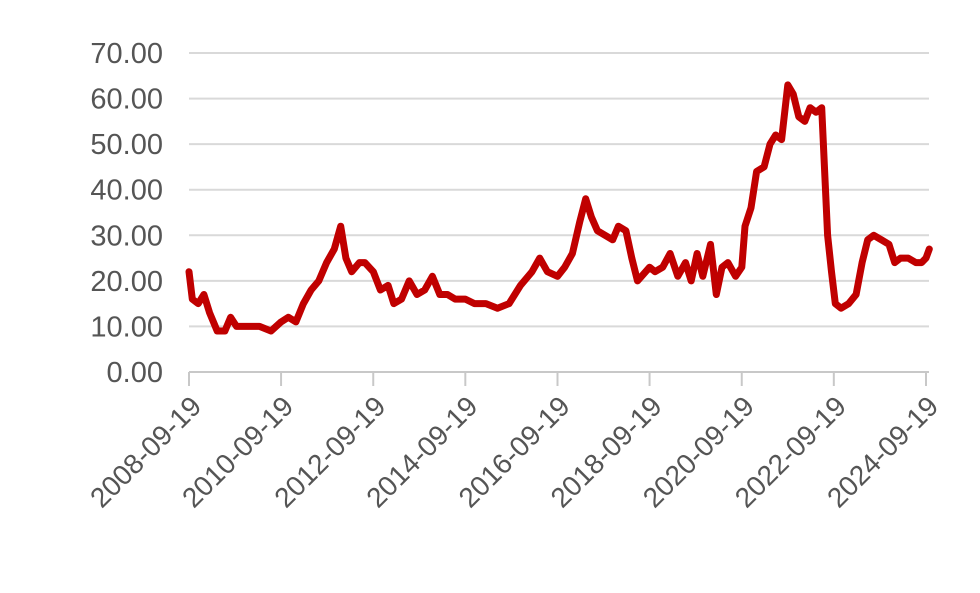 The height and width of the screenshot is (593, 980). What do you see at coordinates (126, 54) in the screenshot?
I see `y-tick-label: 70.00` at bounding box center [126, 54].